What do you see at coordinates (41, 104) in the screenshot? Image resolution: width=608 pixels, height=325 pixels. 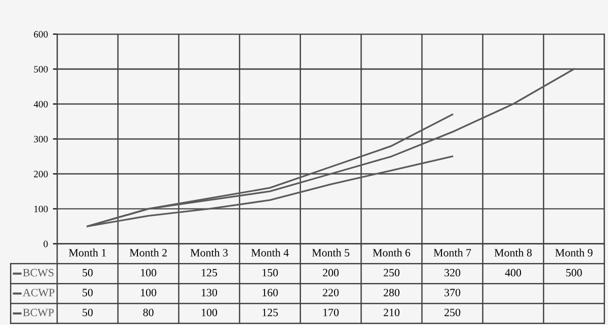 I see `y-tick-label: 400` at bounding box center [41, 104].